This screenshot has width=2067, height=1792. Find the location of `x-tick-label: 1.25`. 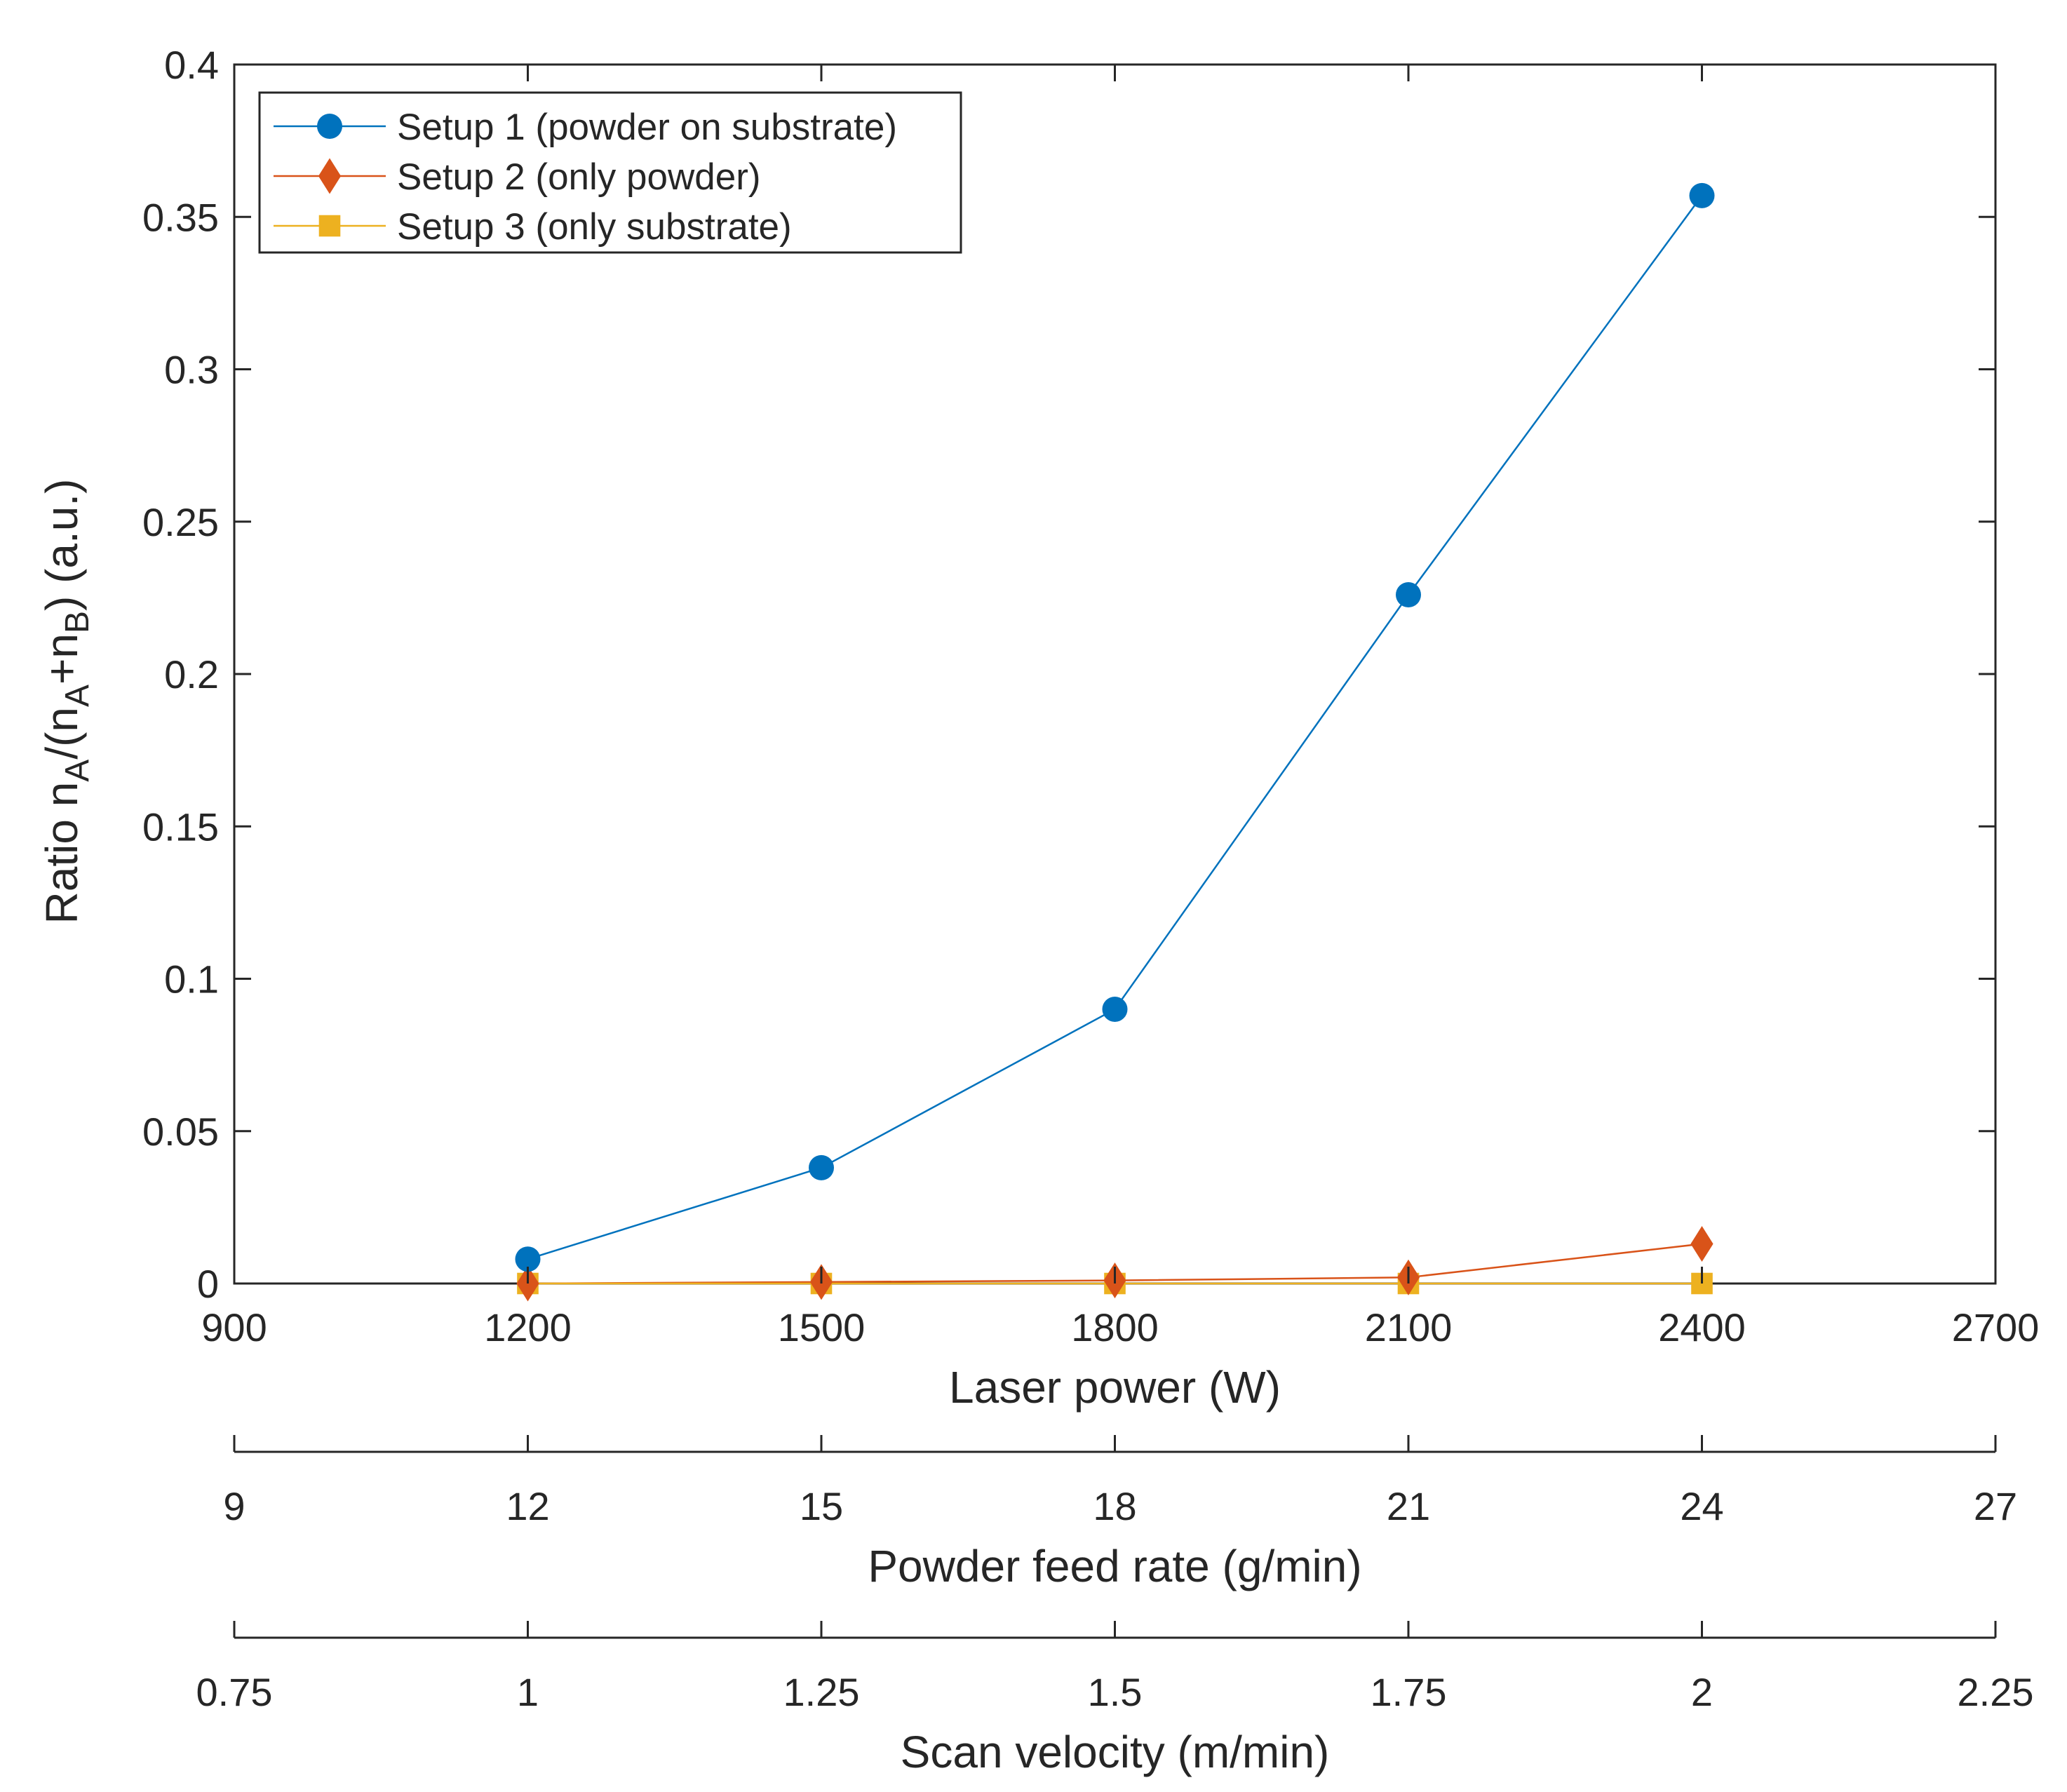

x-tick-label: 1.25 is located at coordinates (822, 1692).